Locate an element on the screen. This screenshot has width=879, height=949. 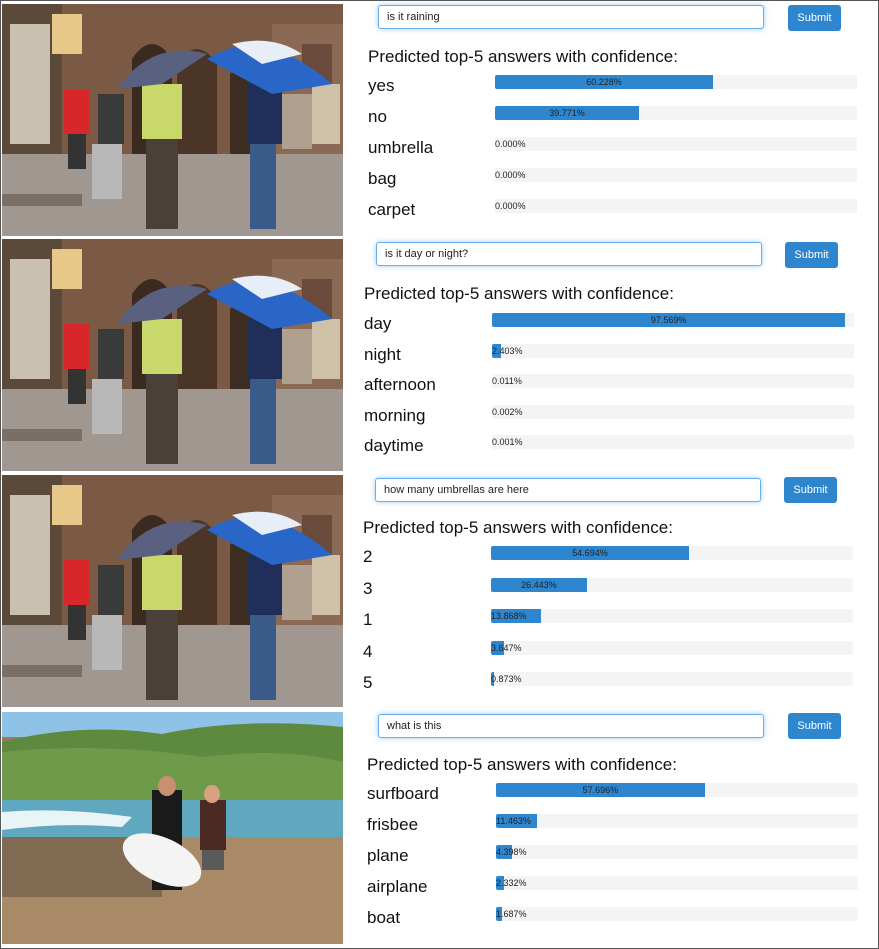
confidence-bar: 3.647% is located at coordinates (672, 647).